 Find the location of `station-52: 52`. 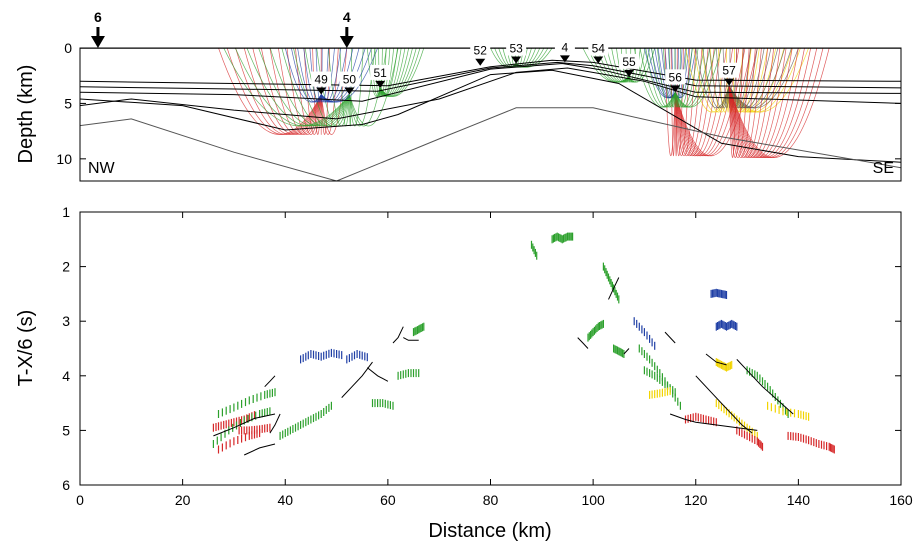

station-52: 52 is located at coordinates (480, 54).